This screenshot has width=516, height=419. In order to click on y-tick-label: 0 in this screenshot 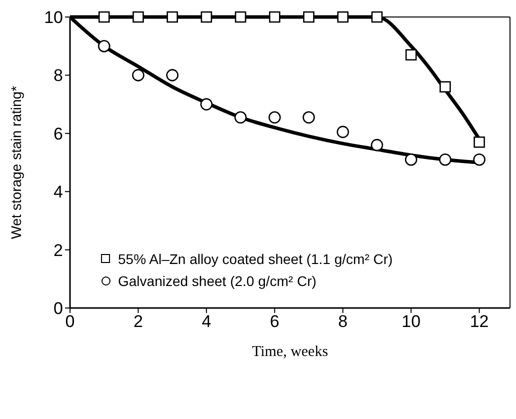, I will do `click(58, 308)`.